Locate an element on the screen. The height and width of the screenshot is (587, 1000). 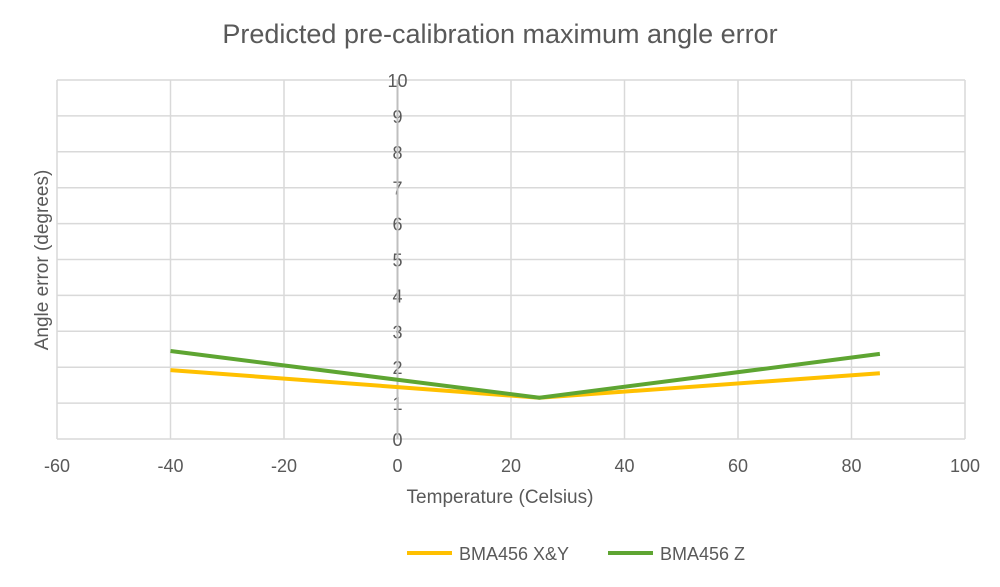
y-axis-label: Angle error (degrees) is located at coordinates (42, 260).